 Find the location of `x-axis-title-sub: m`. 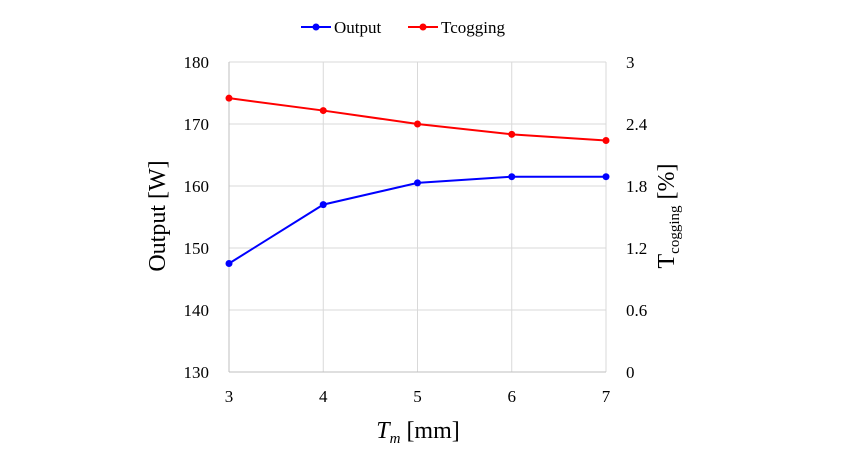

x-axis-title-sub: m is located at coordinates (395, 439).